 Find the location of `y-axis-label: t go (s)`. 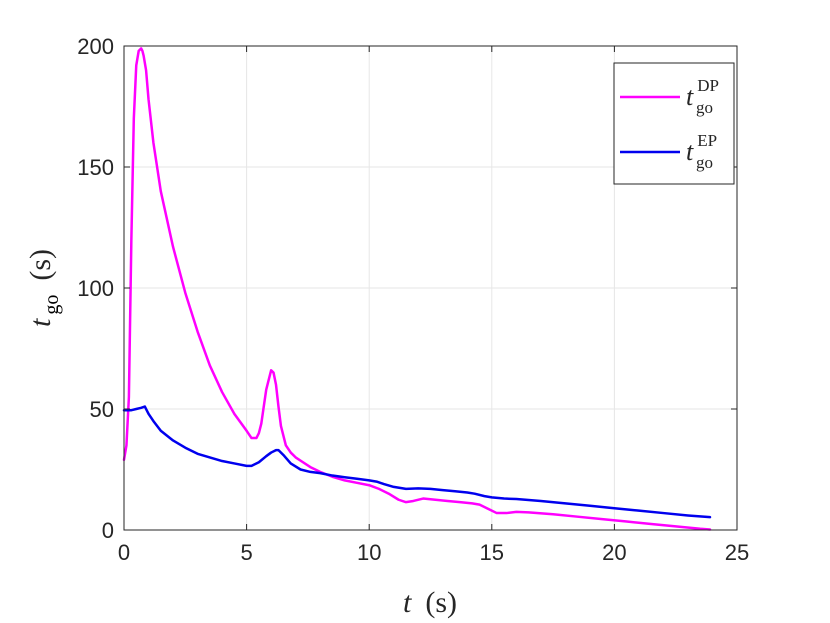

y-axis-label: t go (s) is located at coordinates (43, 288).